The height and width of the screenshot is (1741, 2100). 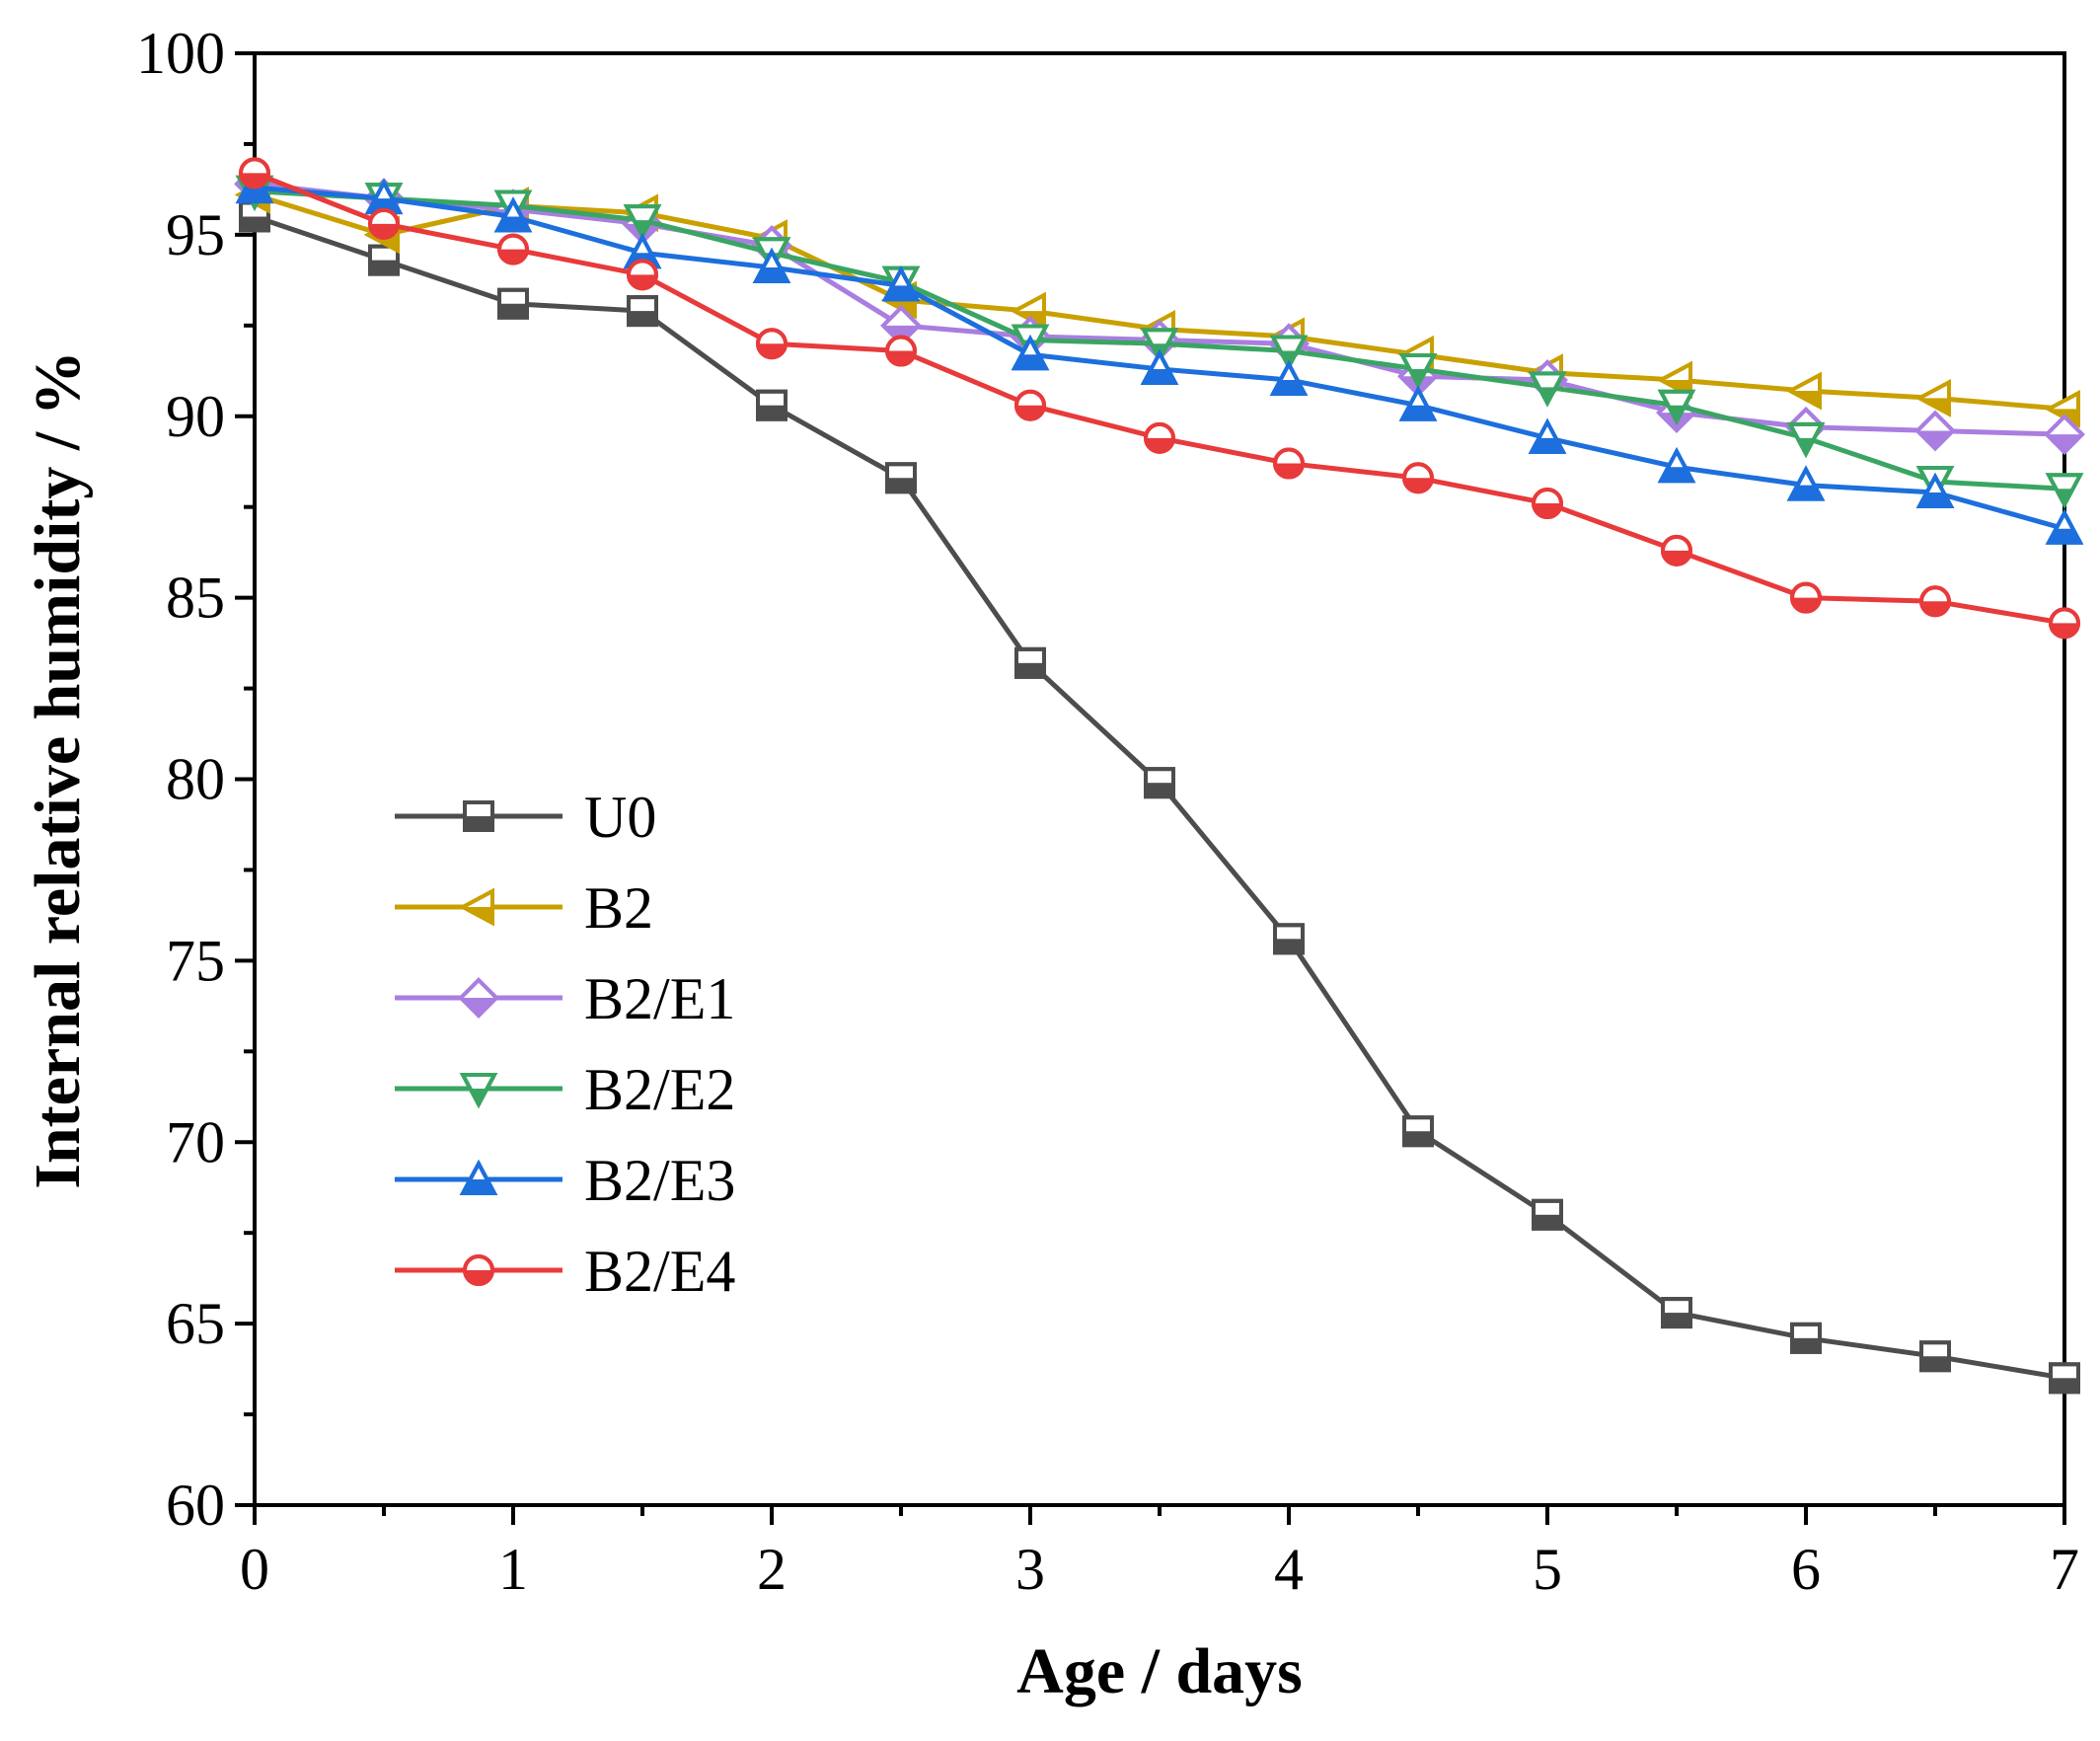 What do you see at coordinates (58, 769) in the screenshot?
I see `y-axis-title: Internal relative humidity / %` at bounding box center [58, 769].